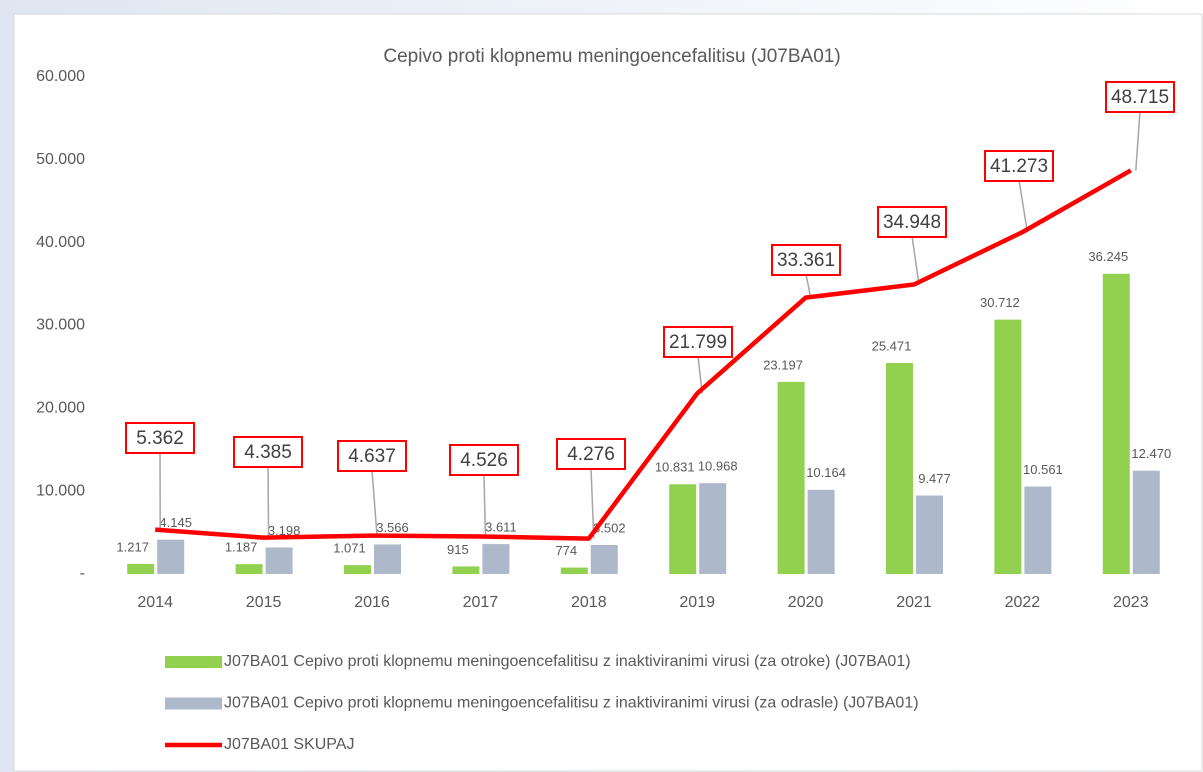 The image size is (1203, 772). Describe the element at coordinates (264, 602) in the screenshot. I see `x-tick-label: 2015` at that location.